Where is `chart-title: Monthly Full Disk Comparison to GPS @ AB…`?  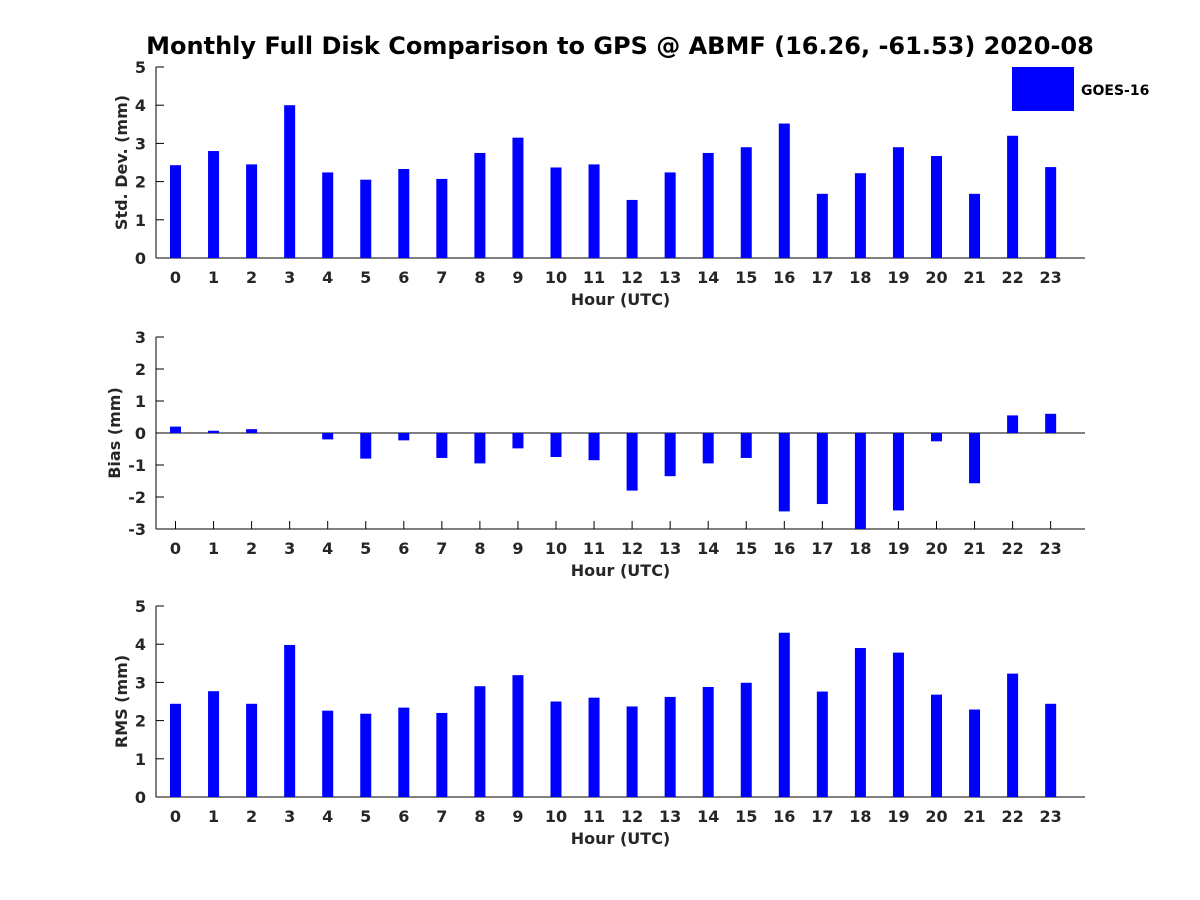
chart-title: Monthly Full Disk Comparison to GPS @ AB… is located at coordinates (620, 46).